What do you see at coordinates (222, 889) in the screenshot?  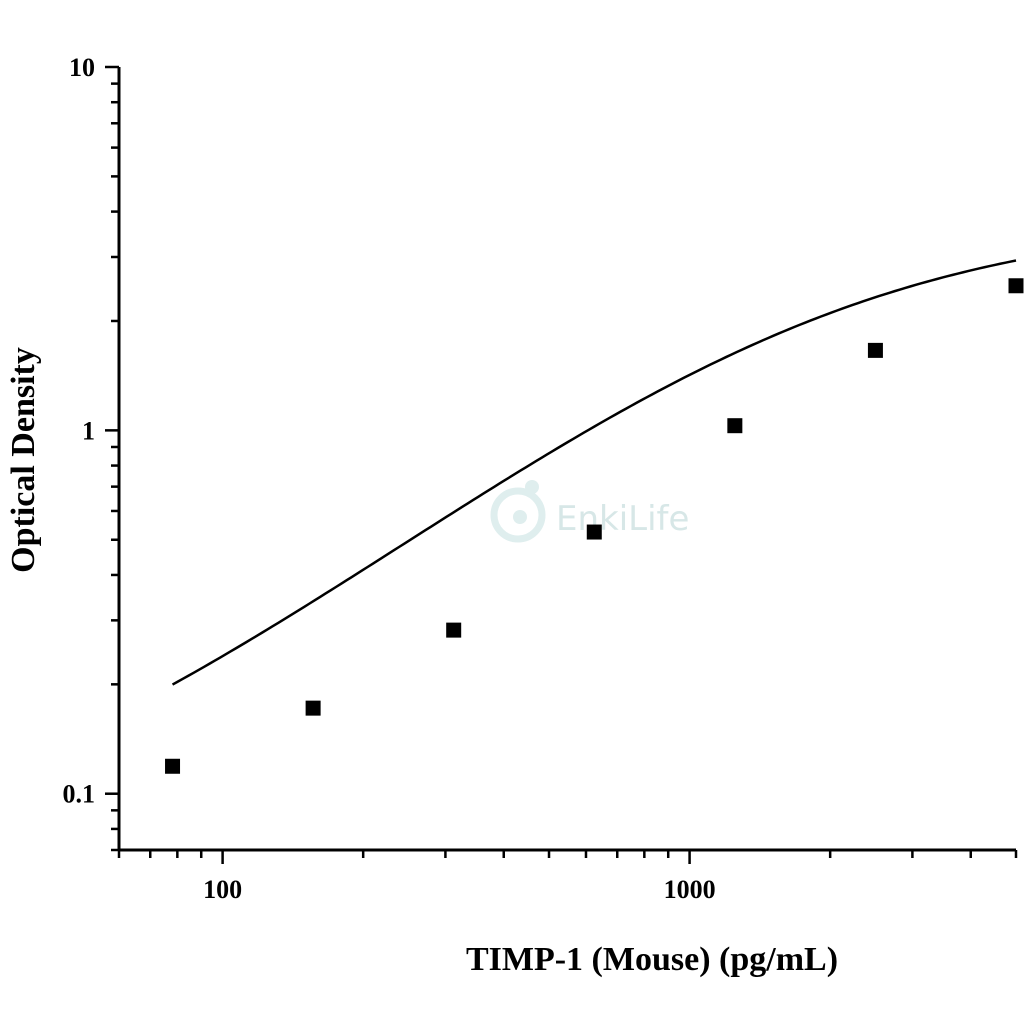 I see `x-tick-label: 100` at bounding box center [222, 889].